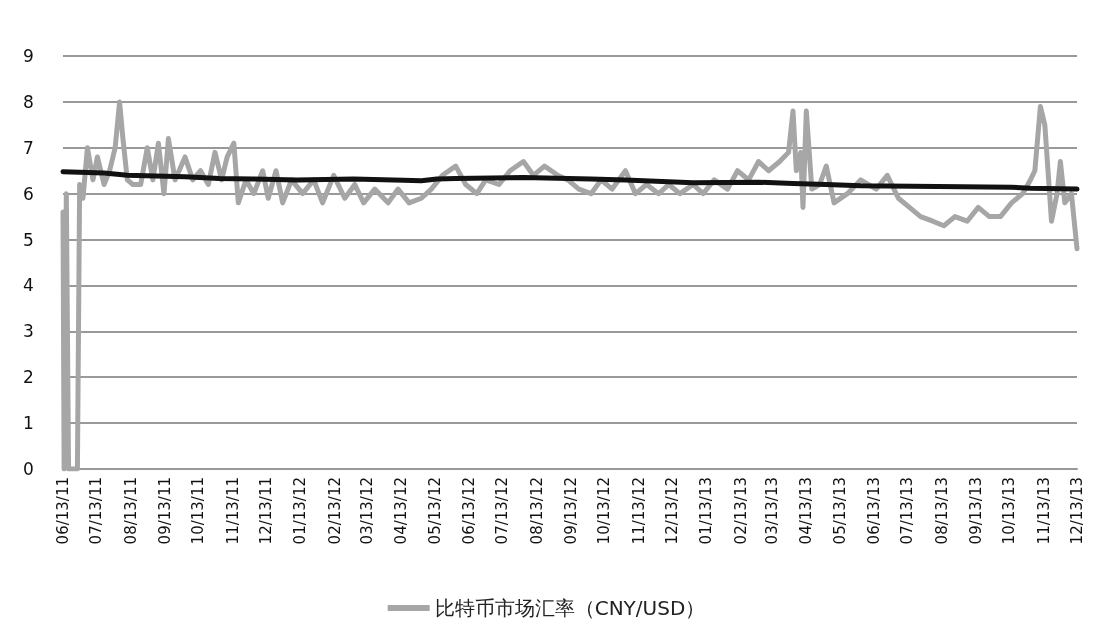 This screenshot has width=1093, height=635. What do you see at coordinates (434, 511) in the screenshot?
I see `x-tick-label: 05/13/12` at bounding box center [434, 511].